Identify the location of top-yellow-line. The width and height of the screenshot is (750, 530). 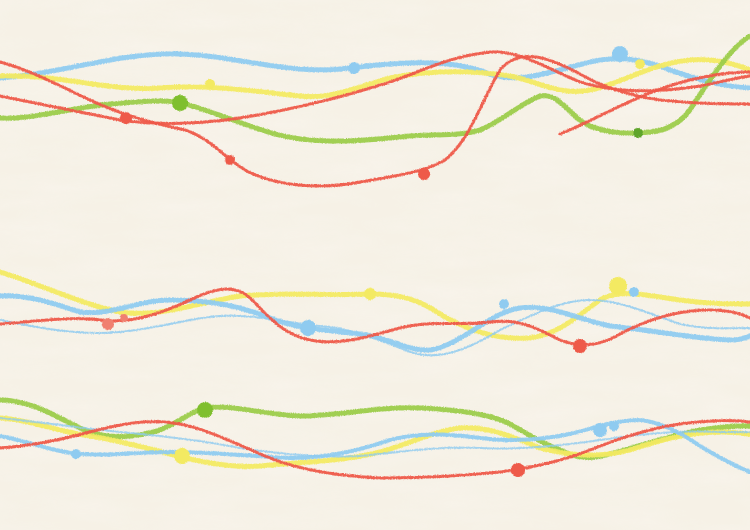
(375, 78).